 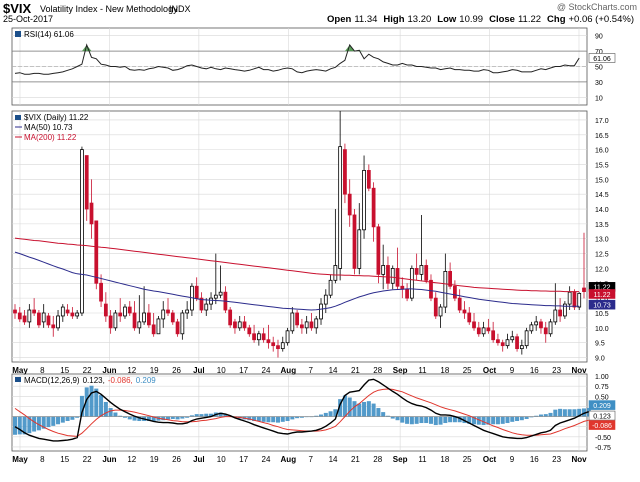 I want to click on x-tick-label: 19, so click(x=154, y=459).